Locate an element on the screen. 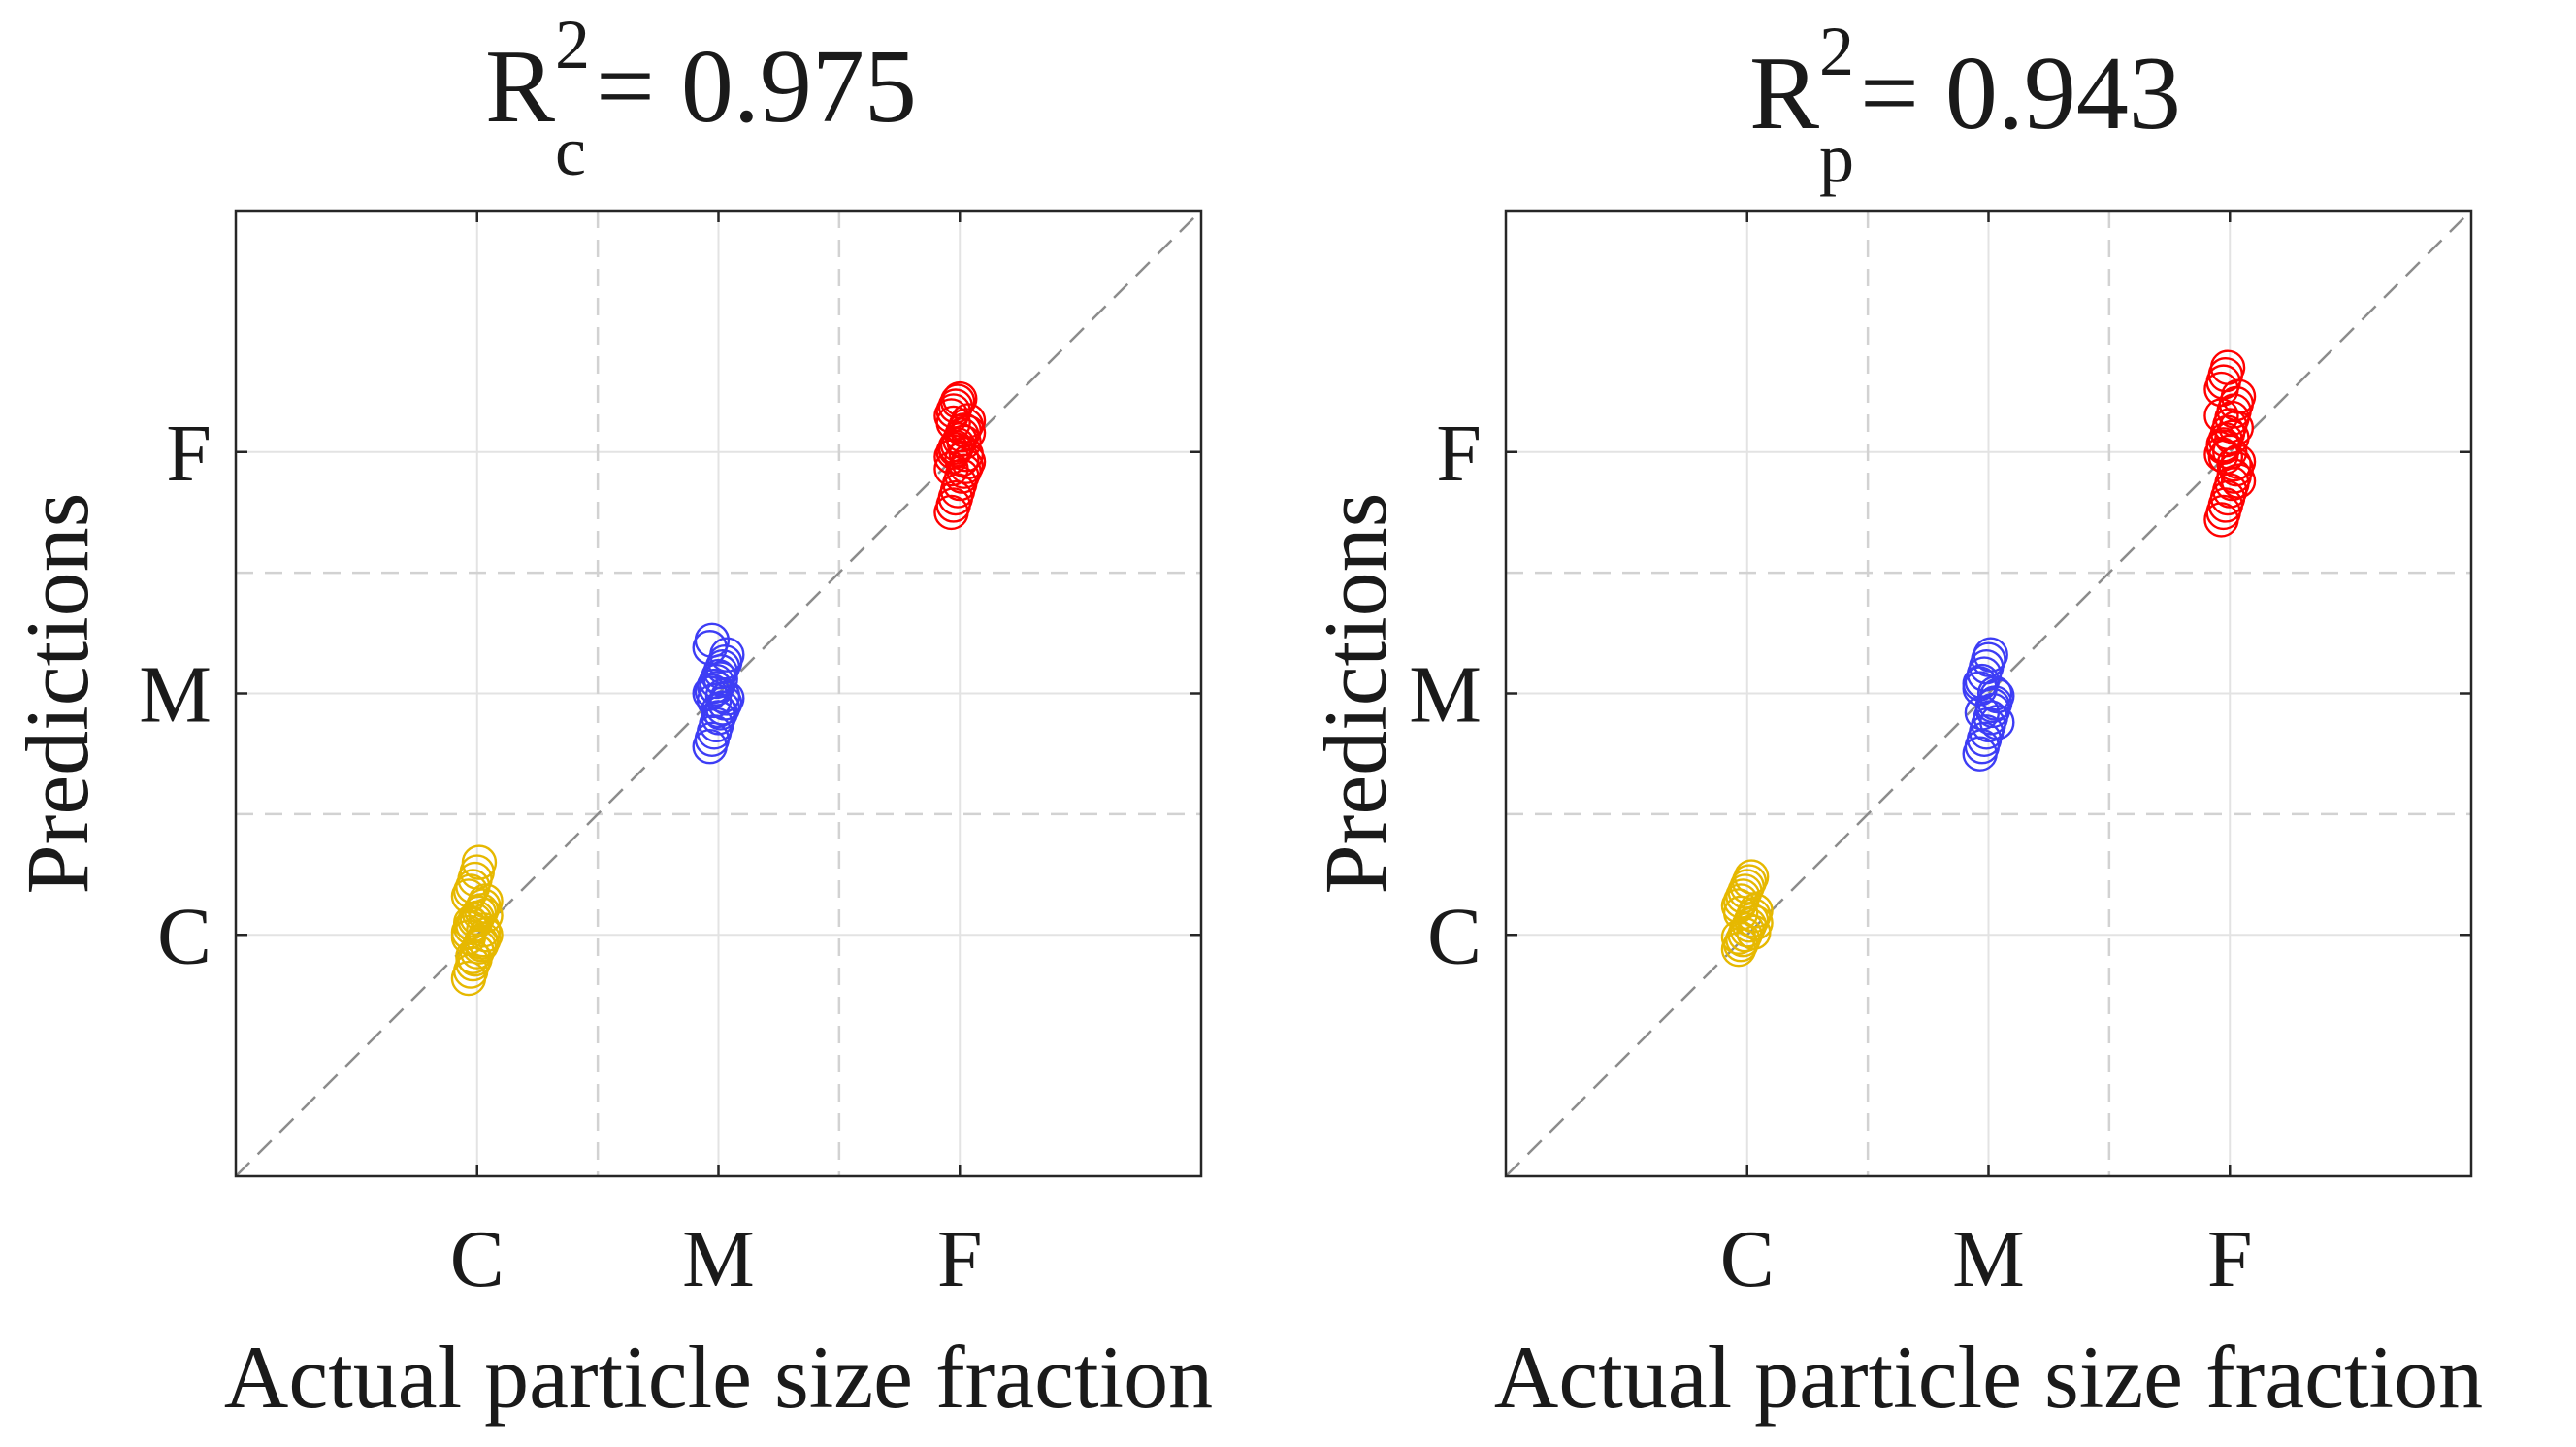  title-value: = 0.943 is located at coordinates (2020, 93).